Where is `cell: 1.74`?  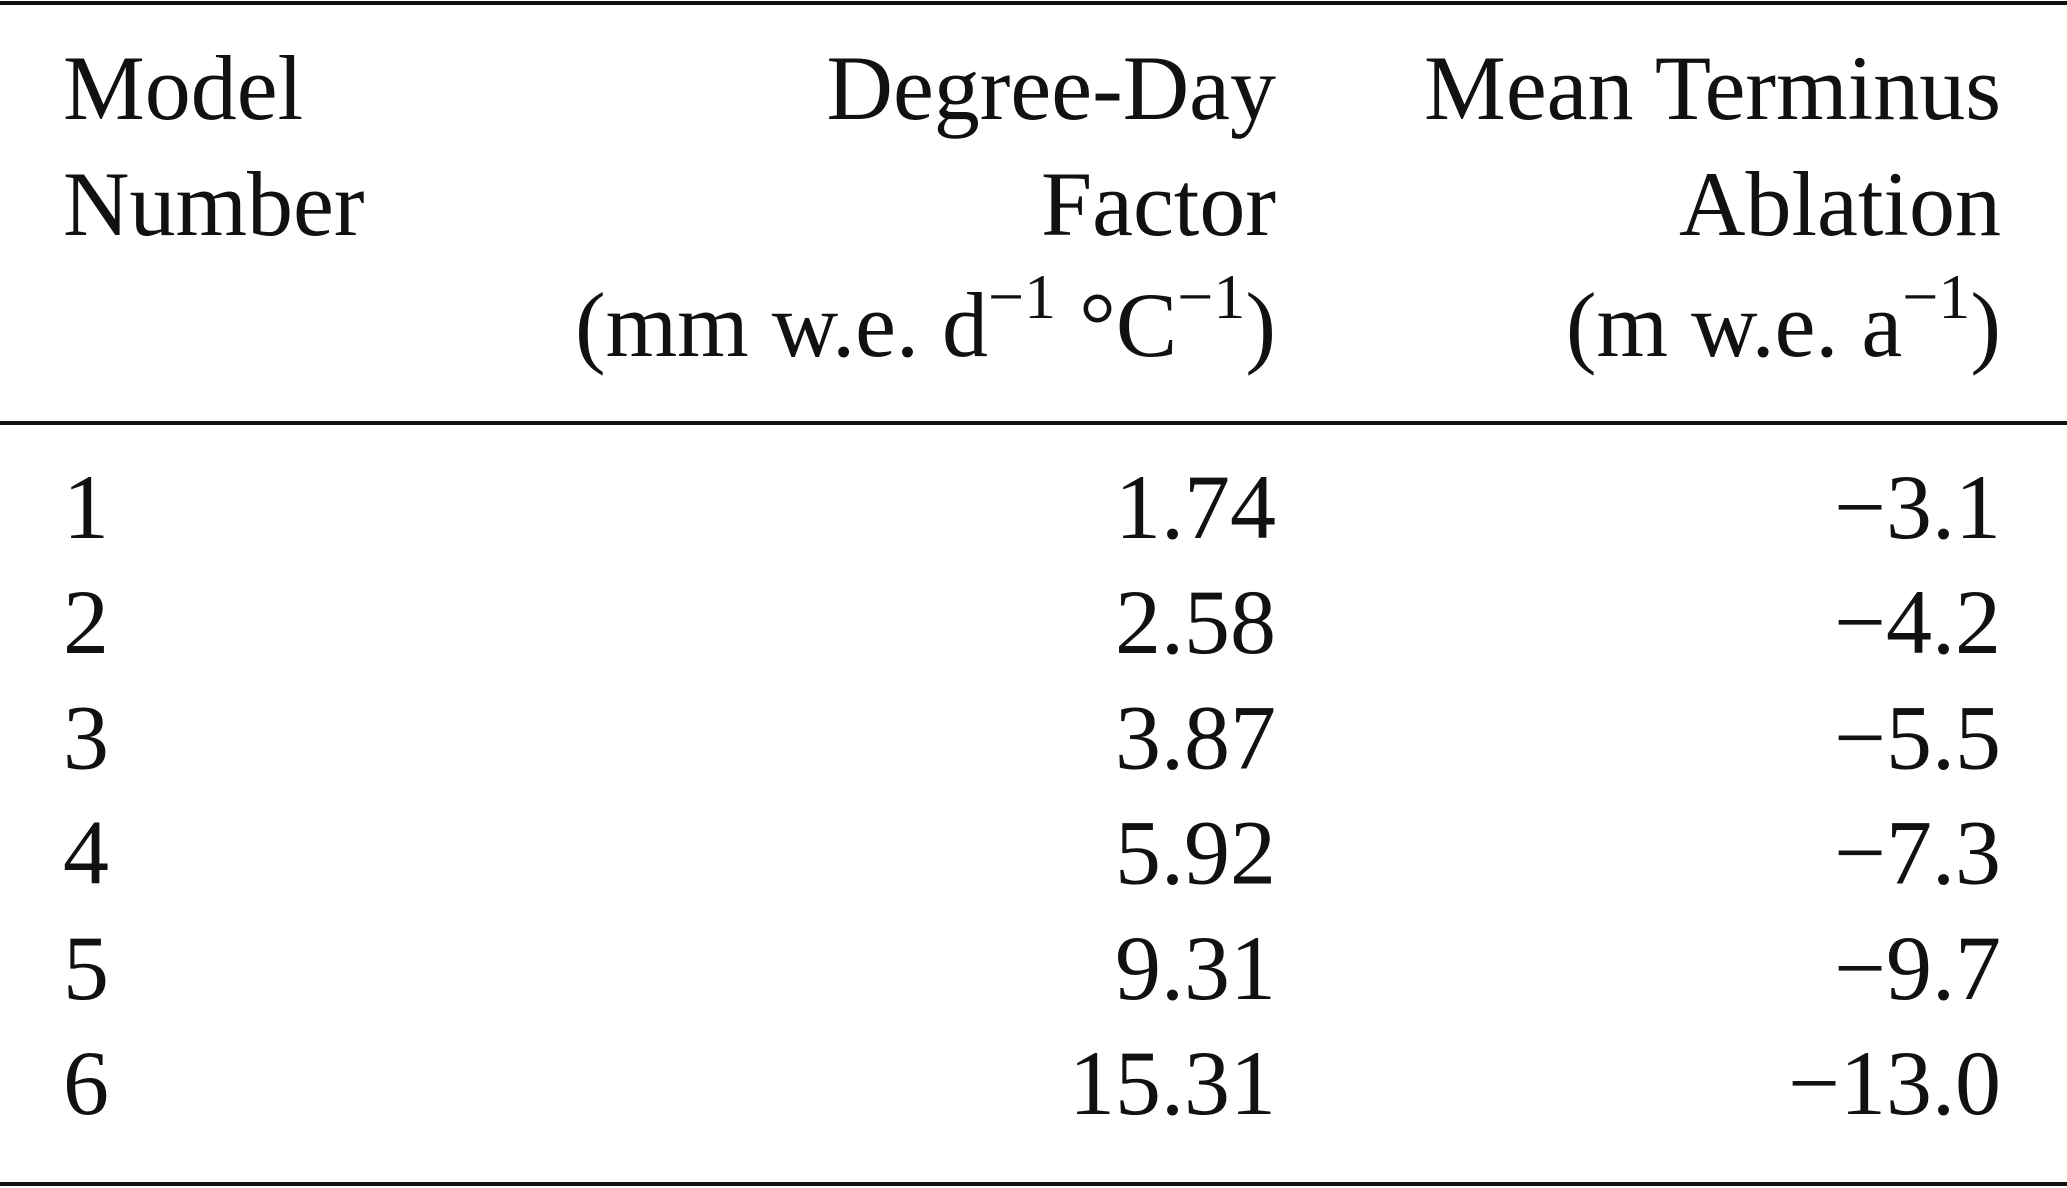 cell: 1.74 is located at coordinates (1195, 507).